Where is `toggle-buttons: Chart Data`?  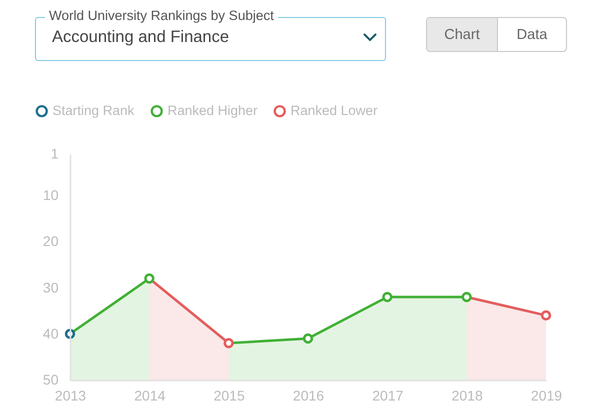 toggle-buttons: Chart Data is located at coordinates (496, 34).